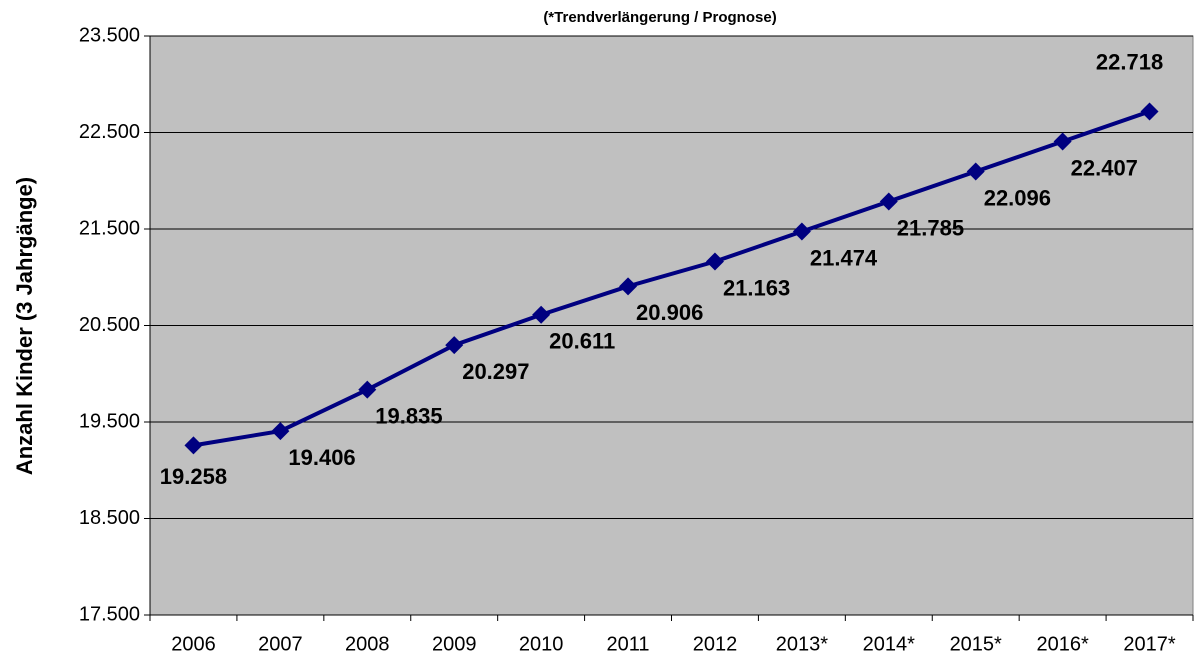 This screenshot has height=660, width=1199. What do you see at coordinates (1149, 644) in the screenshot?
I see `x-tick-label: 2017*` at bounding box center [1149, 644].